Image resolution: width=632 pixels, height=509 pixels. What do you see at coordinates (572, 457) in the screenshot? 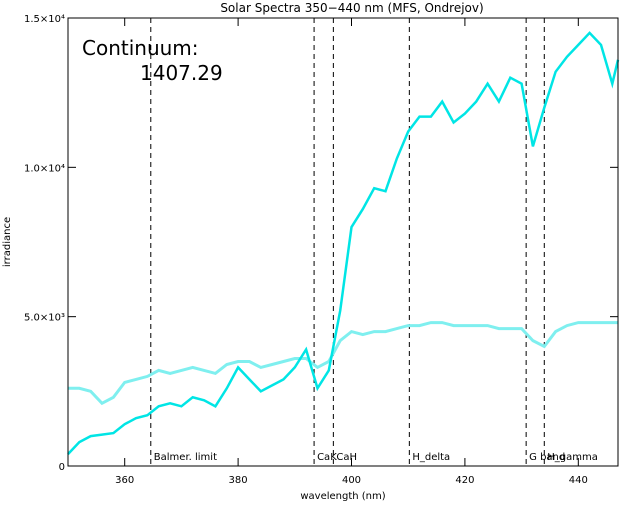
I see `spectral-line-label-5: H_gamma` at bounding box center [572, 457].